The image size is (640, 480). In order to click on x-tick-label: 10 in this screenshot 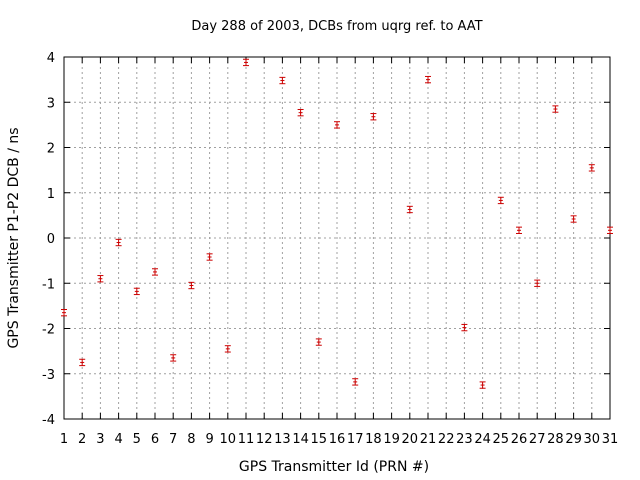, I will do `click(228, 439)`.